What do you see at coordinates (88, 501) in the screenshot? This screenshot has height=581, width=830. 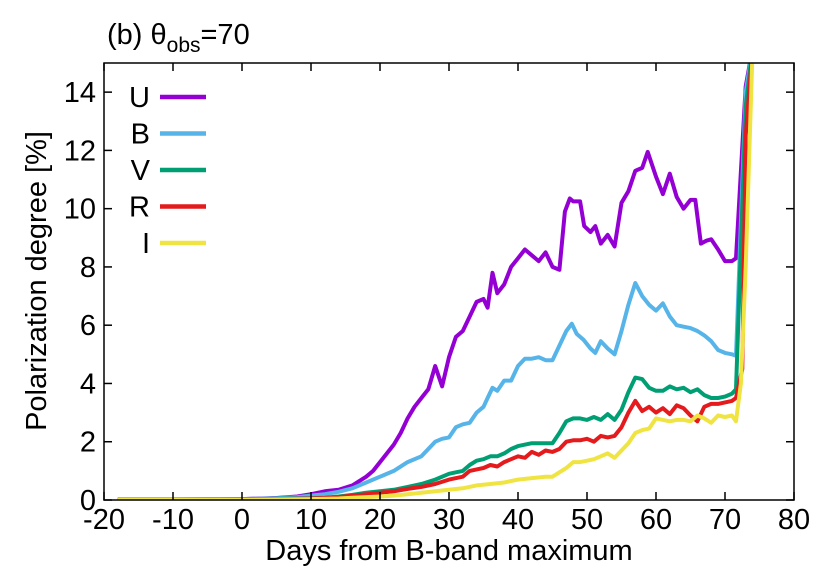 I see `y-tick-label: 0` at bounding box center [88, 501].